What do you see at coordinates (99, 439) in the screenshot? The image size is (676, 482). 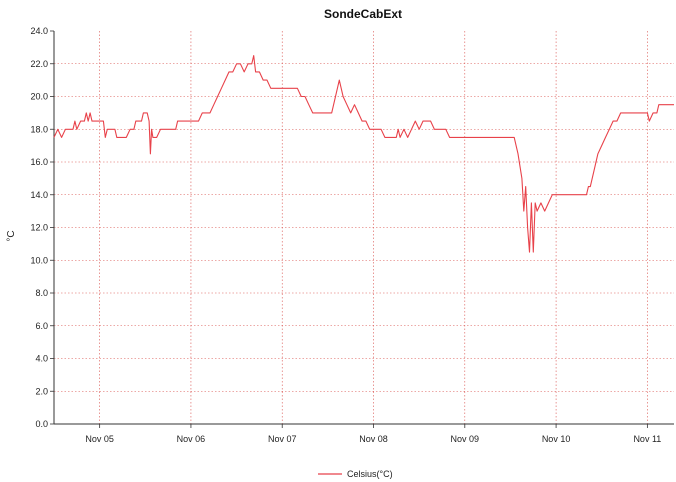 I see `x-tick-label: Nov 05` at bounding box center [99, 439].